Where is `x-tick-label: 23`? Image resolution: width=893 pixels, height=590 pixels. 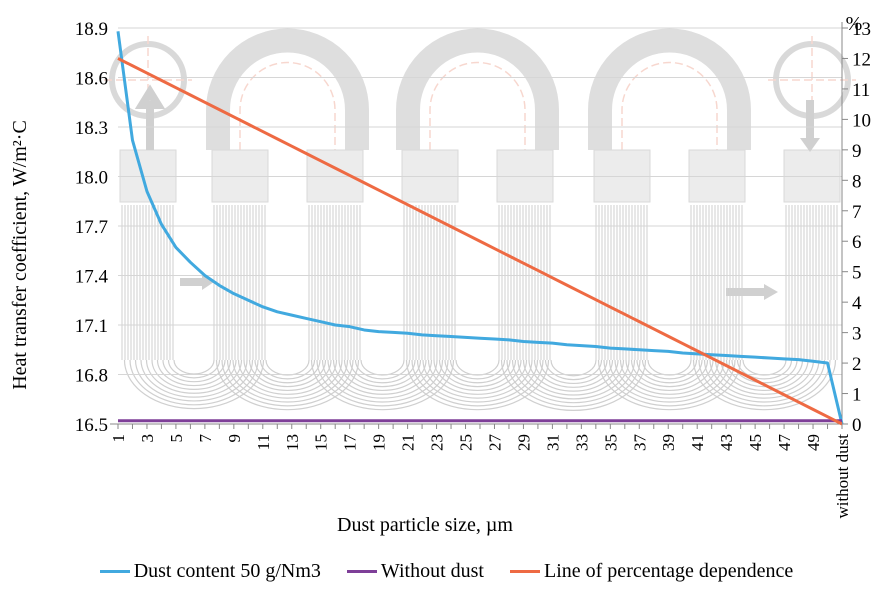 x-tick-label: 23 is located at coordinates (437, 442).